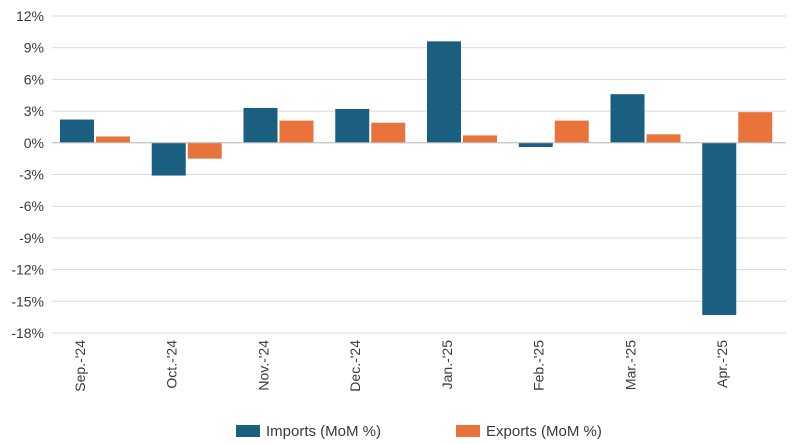  What do you see at coordinates (27, 333) in the screenshot?
I see `y-tick-label: -18%` at bounding box center [27, 333].